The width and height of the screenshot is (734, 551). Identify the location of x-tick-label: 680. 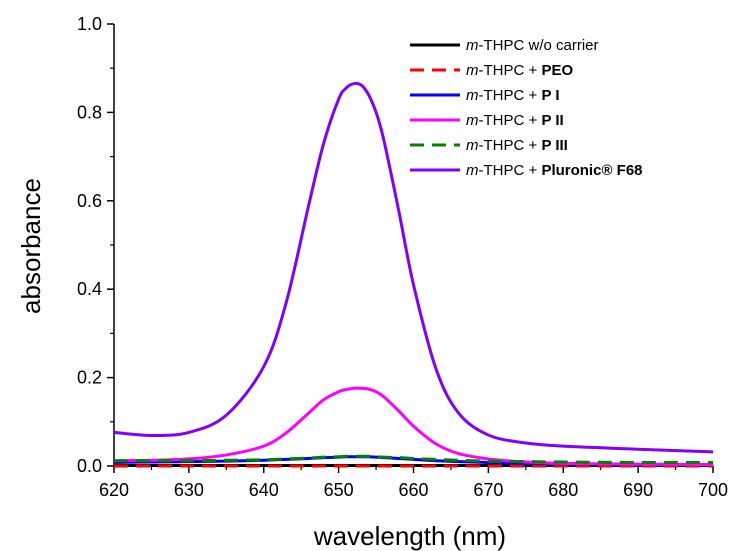
(563, 490).